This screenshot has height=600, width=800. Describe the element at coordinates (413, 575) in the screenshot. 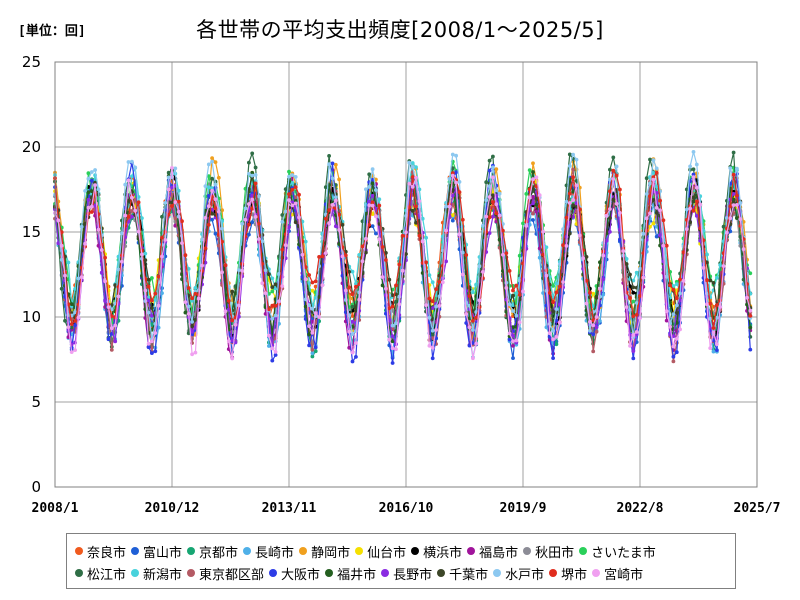

I see `legend-label: 長野市` at that location.